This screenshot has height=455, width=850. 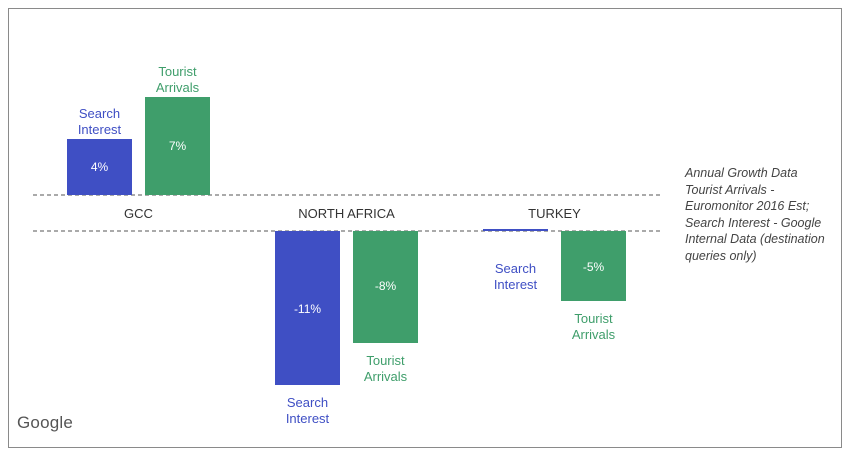 I want to click on value-label: -5%, so click(x=594, y=267).